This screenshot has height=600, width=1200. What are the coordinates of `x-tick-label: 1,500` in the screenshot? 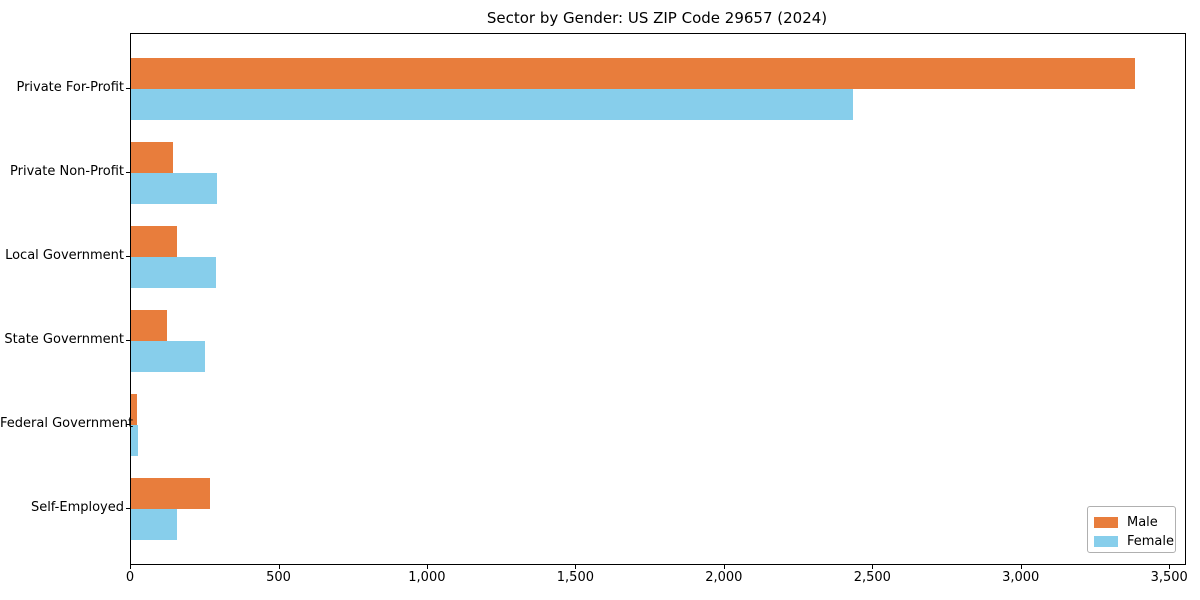 It's located at (575, 577).